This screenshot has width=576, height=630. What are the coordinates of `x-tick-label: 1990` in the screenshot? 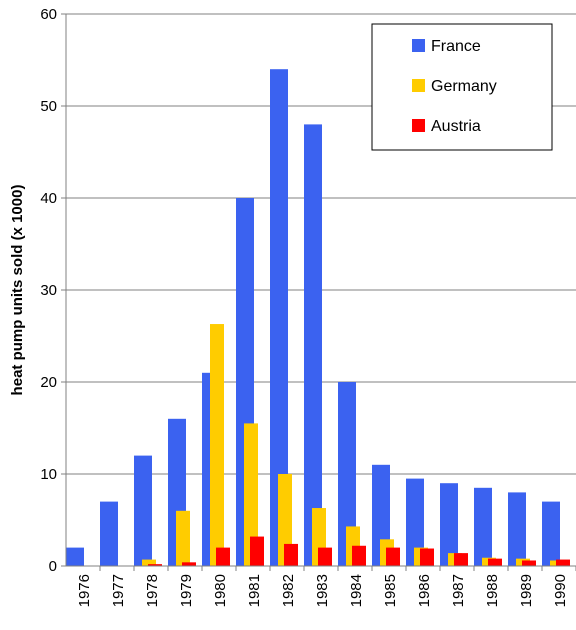 It's located at (560, 590).